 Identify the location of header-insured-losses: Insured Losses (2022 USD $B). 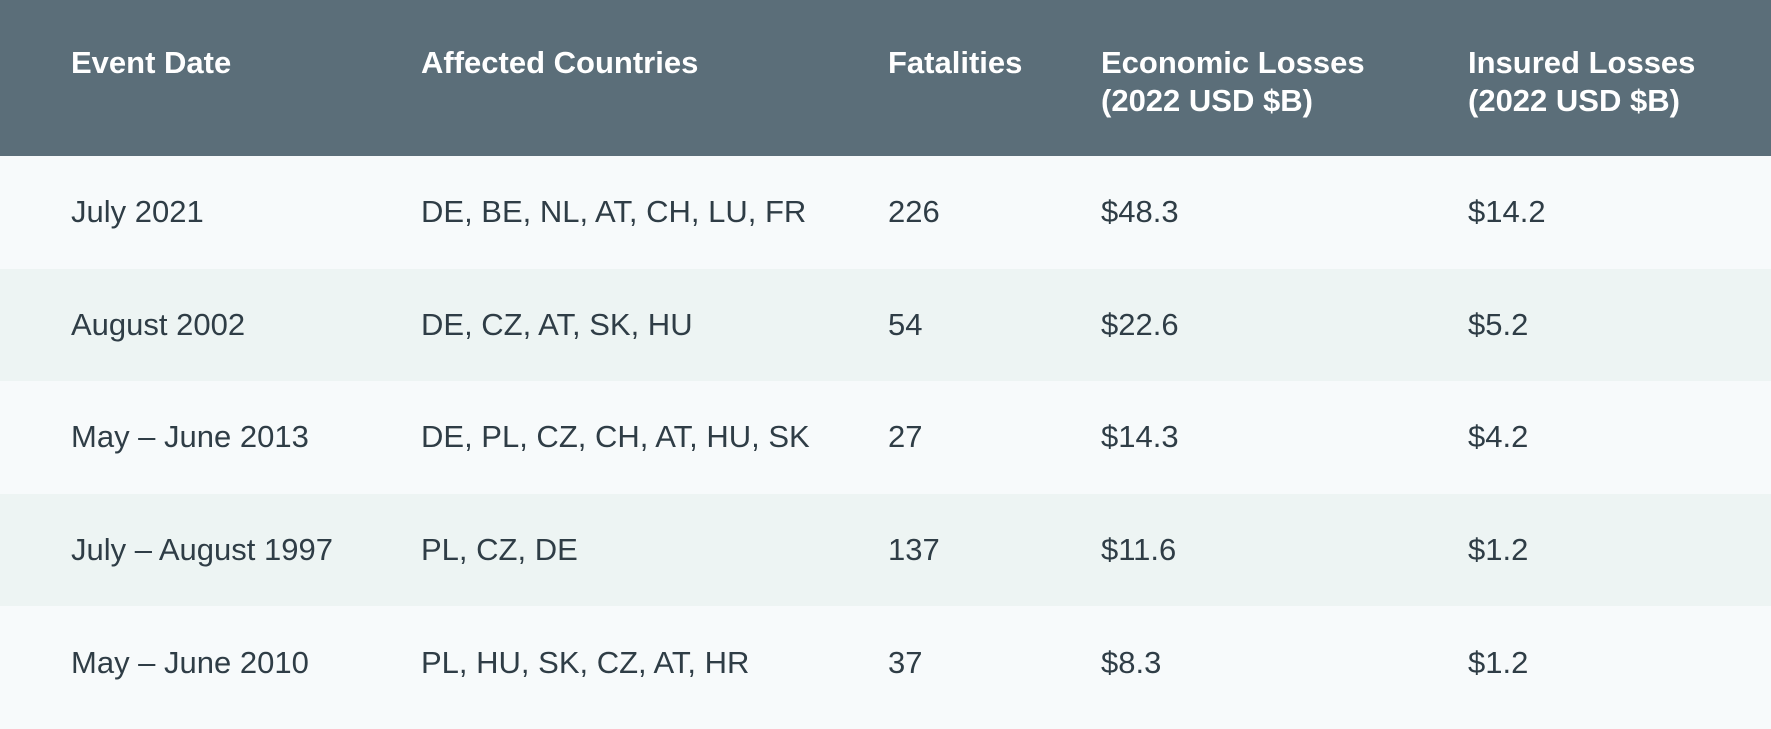
(1619, 60).